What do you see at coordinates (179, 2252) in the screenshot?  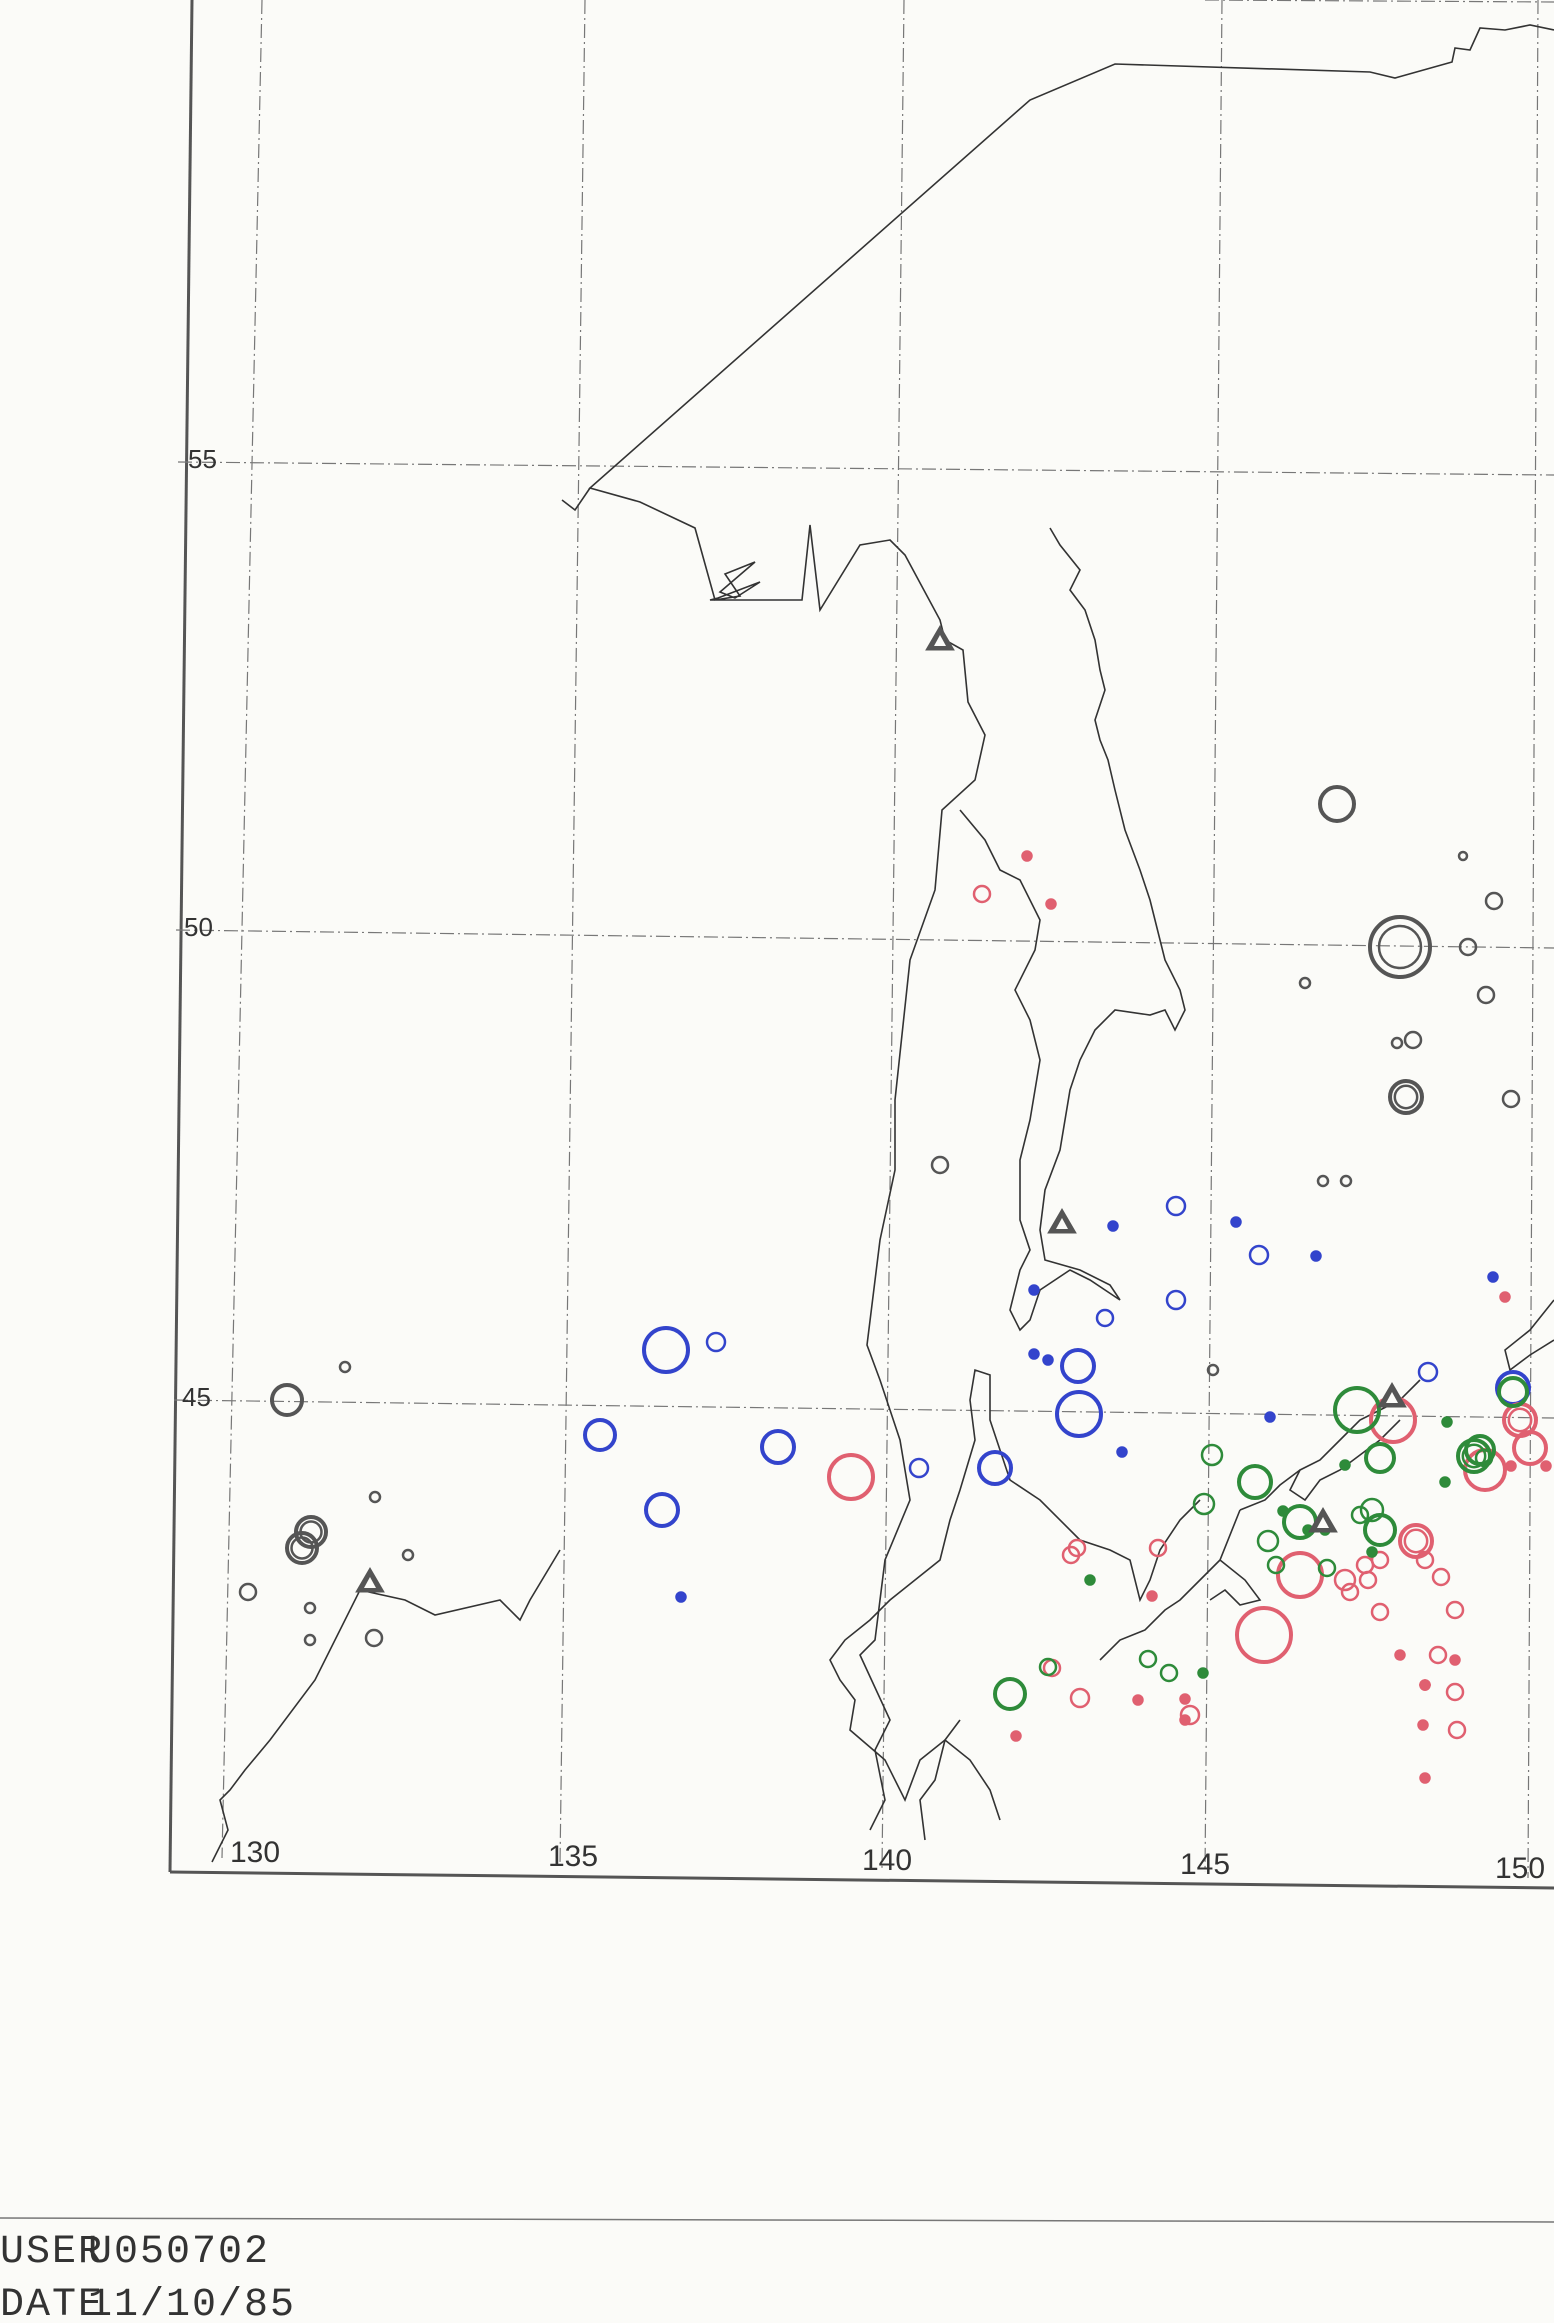 I see `footer-user-value: U050702` at bounding box center [179, 2252].